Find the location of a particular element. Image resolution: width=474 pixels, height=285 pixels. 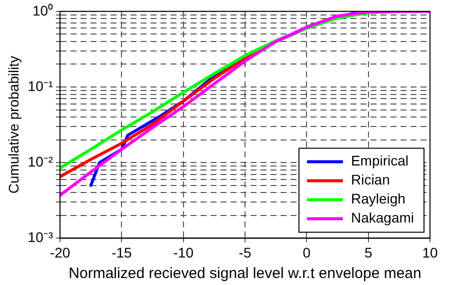

x-tick-label: -15 is located at coordinates (122, 252).